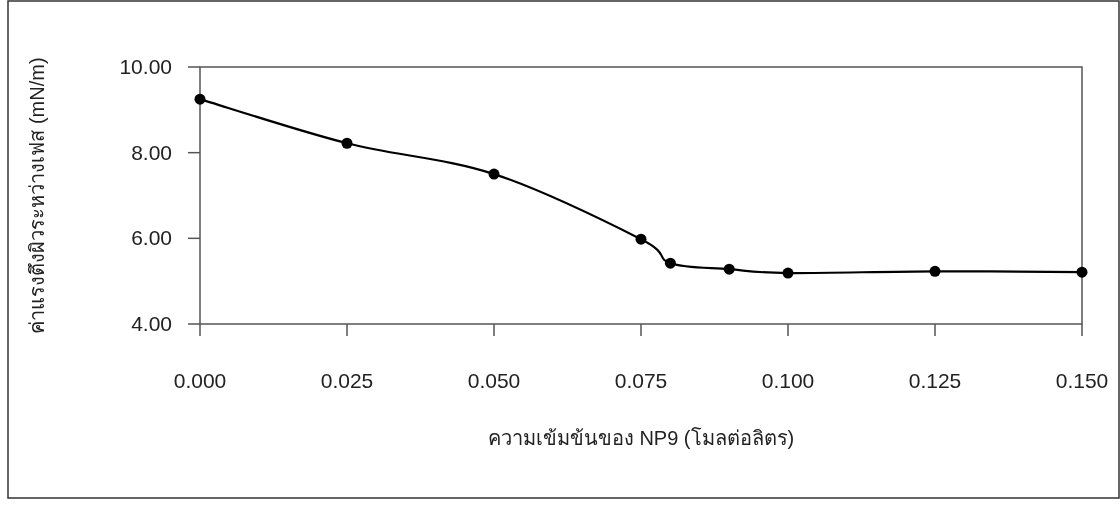 This screenshot has width=1120, height=505. I want to click on y-tick-label: 4.00, so click(151, 323).